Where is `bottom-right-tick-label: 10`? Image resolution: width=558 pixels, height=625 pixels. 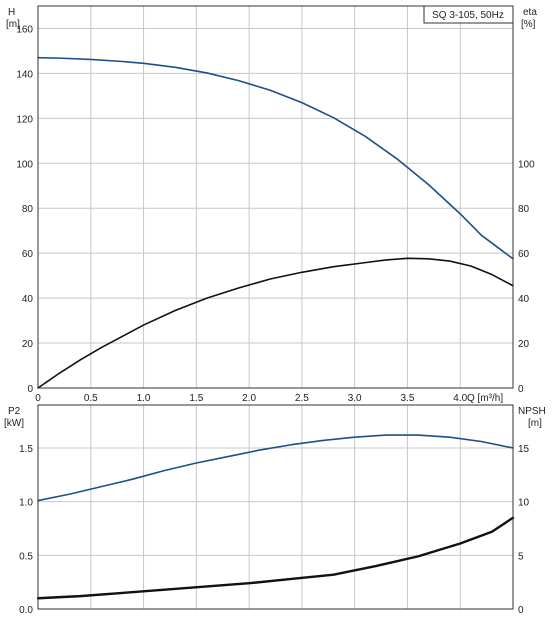
bottom-right-tick-label: 10 is located at coordinates (524, 503).